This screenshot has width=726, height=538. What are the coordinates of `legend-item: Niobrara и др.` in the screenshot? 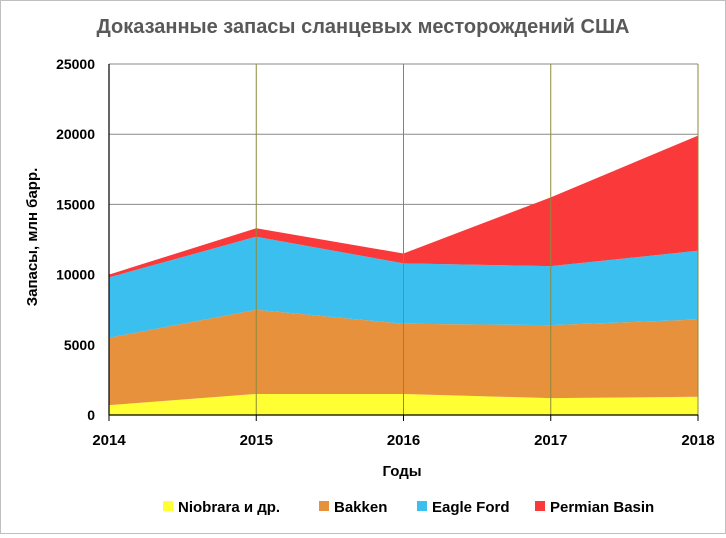 It's located at (221, 507).